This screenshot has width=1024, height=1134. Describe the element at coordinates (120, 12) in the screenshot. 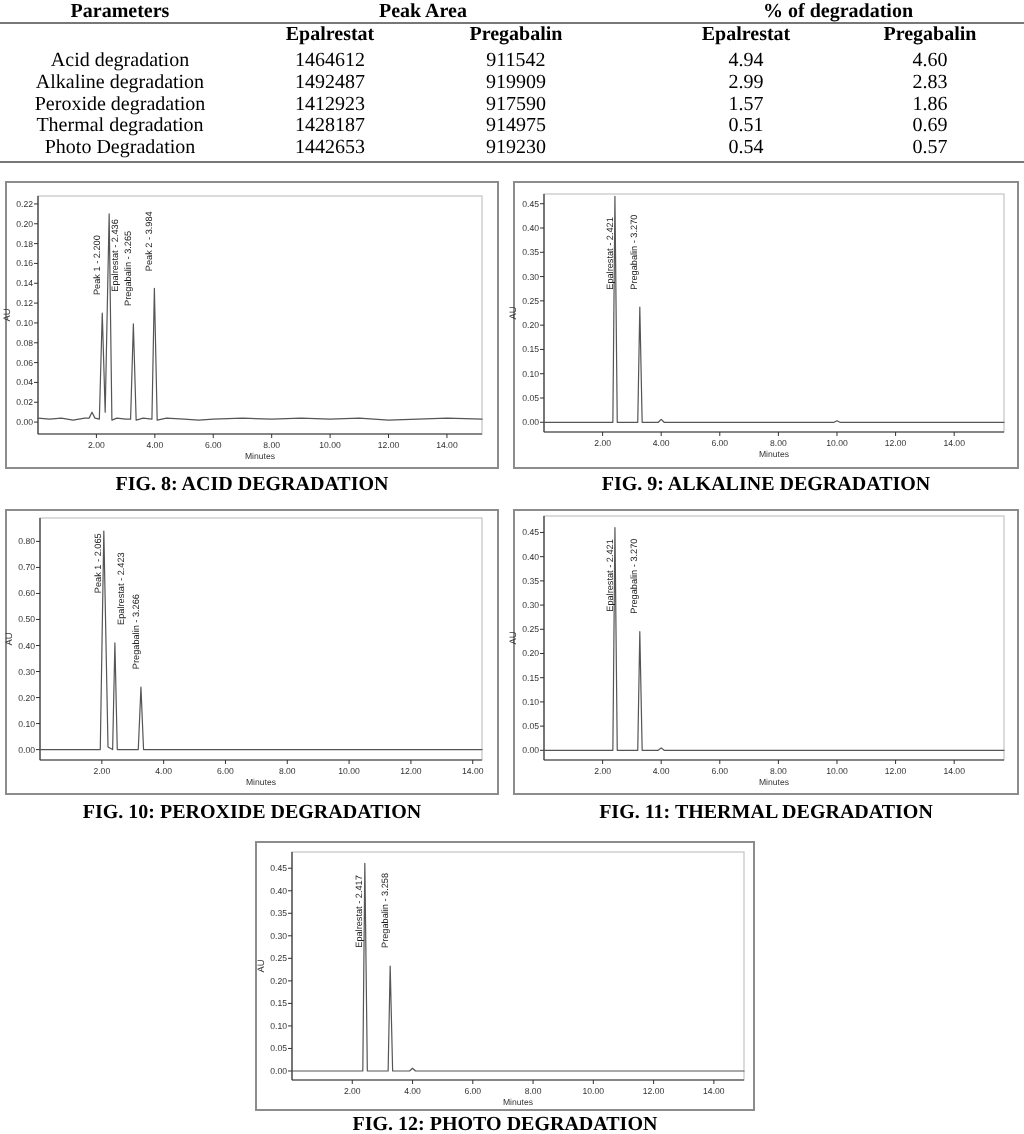

I see `text: Parameters` at that location.